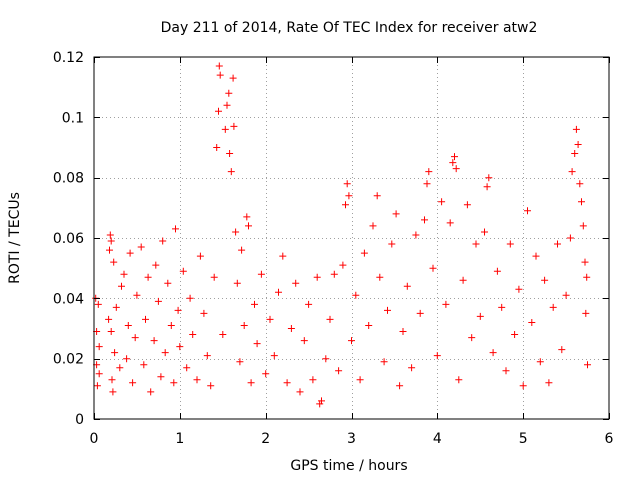 This screenshot has width=640, height=480. What do you see at coordinates (179, 439) in the screenshot?
I see `x-tick-label: 1` at bounding box center [179, 439].